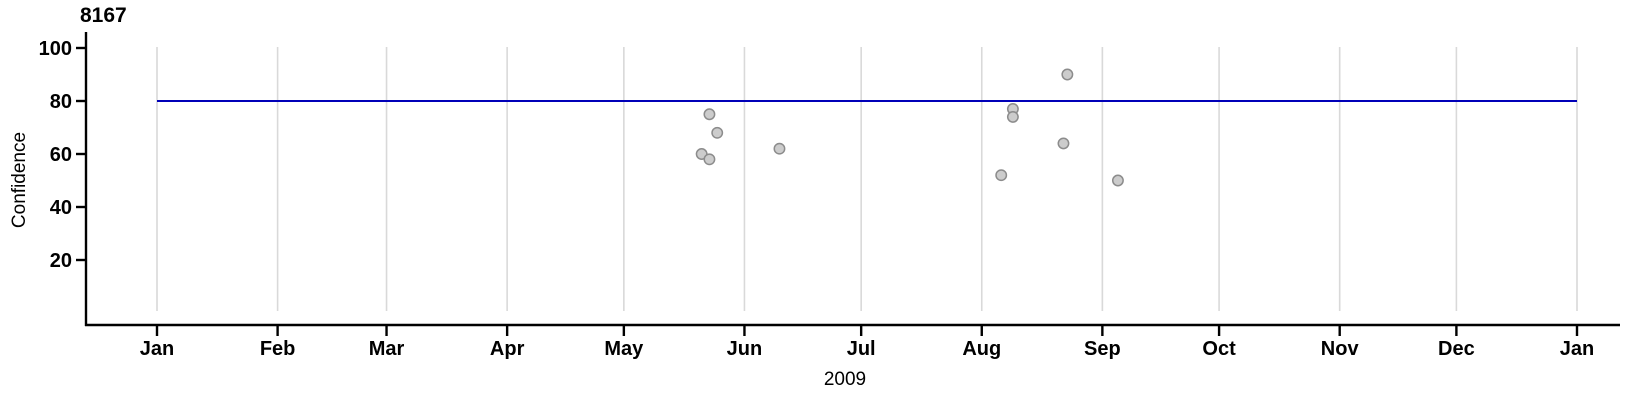  What do you see at coordinates (1456, 349) in the screenshot?
I see `x-tick-label: Dec` at bounding box center [1456, 349].